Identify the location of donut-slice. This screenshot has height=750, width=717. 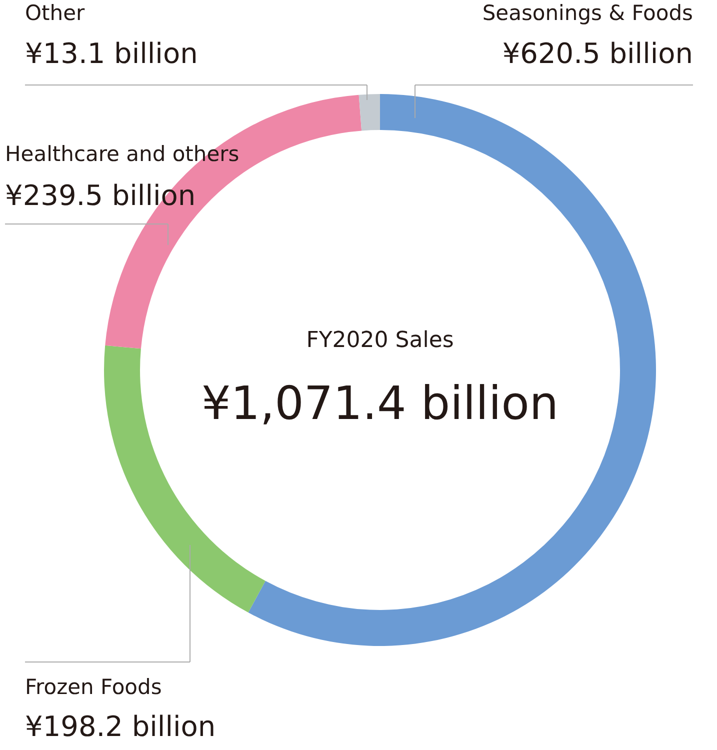
(369, 112).